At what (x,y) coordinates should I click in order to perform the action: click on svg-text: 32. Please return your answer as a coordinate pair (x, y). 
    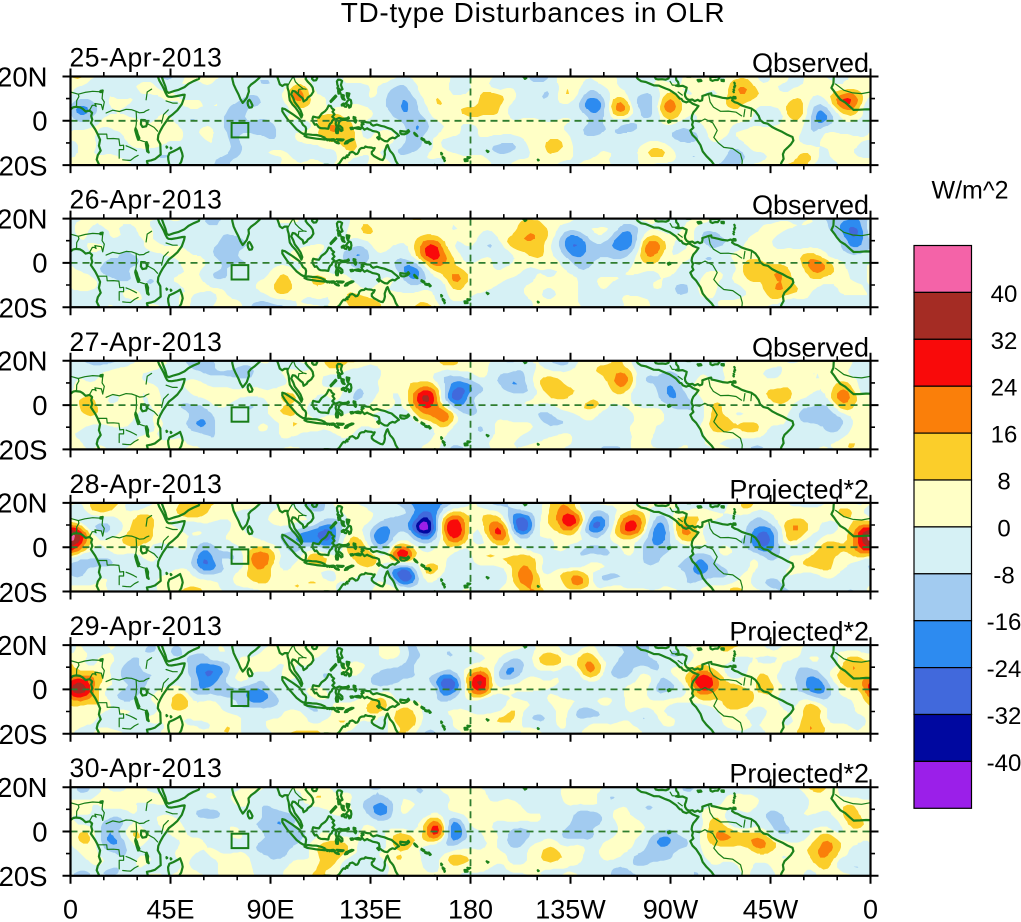
    Looking at the image, I should click on (1004, 341).